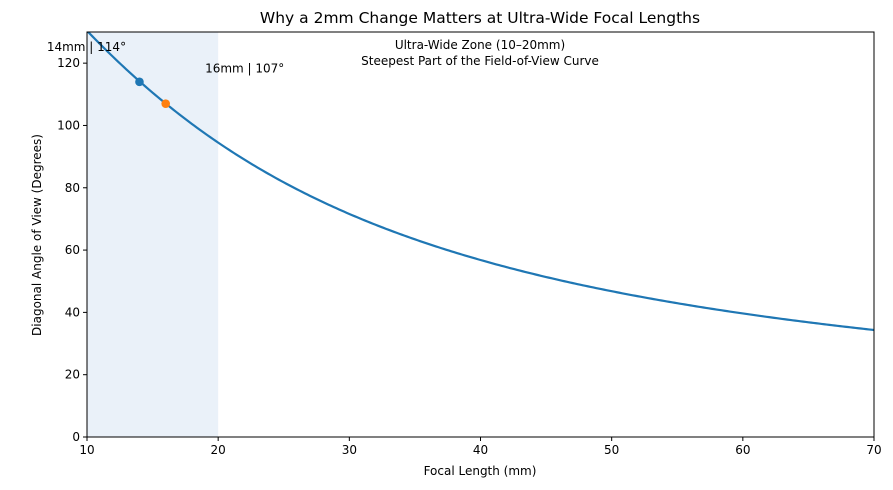 Image resolution: width=893 pixels, height=490 pixels. I want to click on x-tick-label: 20, so click(218, 450).